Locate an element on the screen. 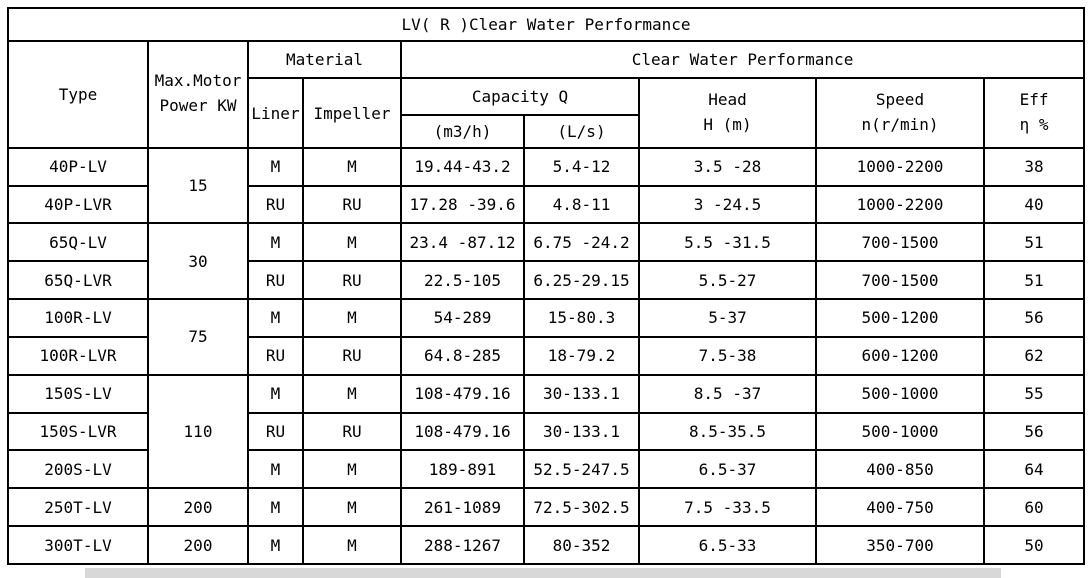 Image resolution: width=1090 pixels, height=578 pixels. header-motor-power-line2: Power KW is located at coordinates (198, 106).